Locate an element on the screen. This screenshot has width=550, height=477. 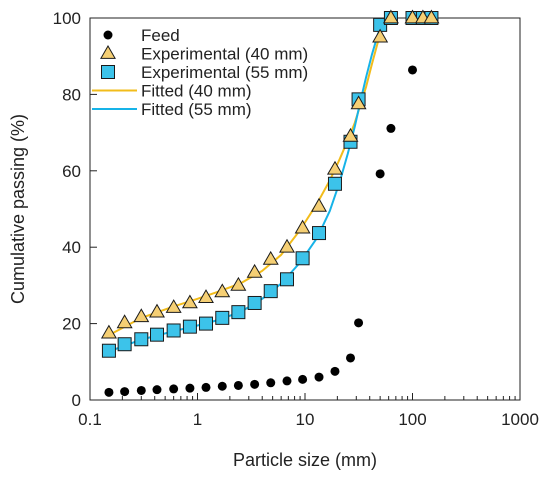
legend-label-experimental-55-mm: Experimental (55 mm) is located at coordinates (224, 72).